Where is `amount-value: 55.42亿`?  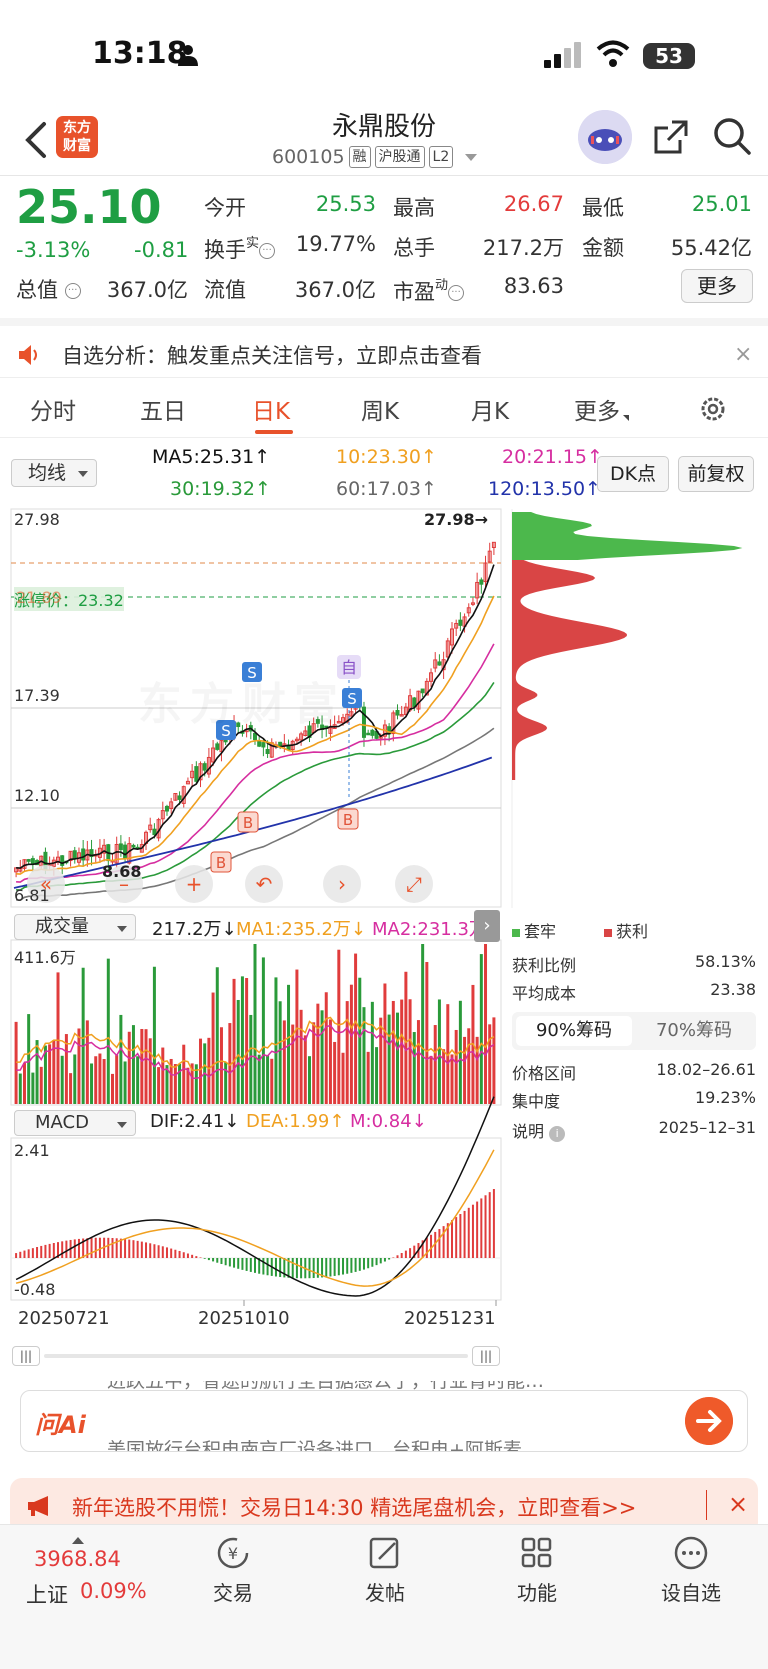 amount-value: 55.42亿 is located at coordinates (711, 248).